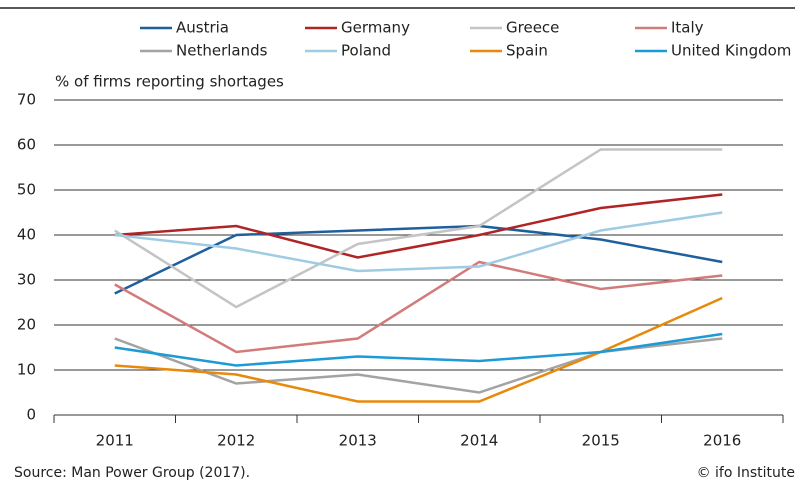 This screenshot has width=795, height=485. I want to click on x-tick-label: 2015, so click(601, 441).